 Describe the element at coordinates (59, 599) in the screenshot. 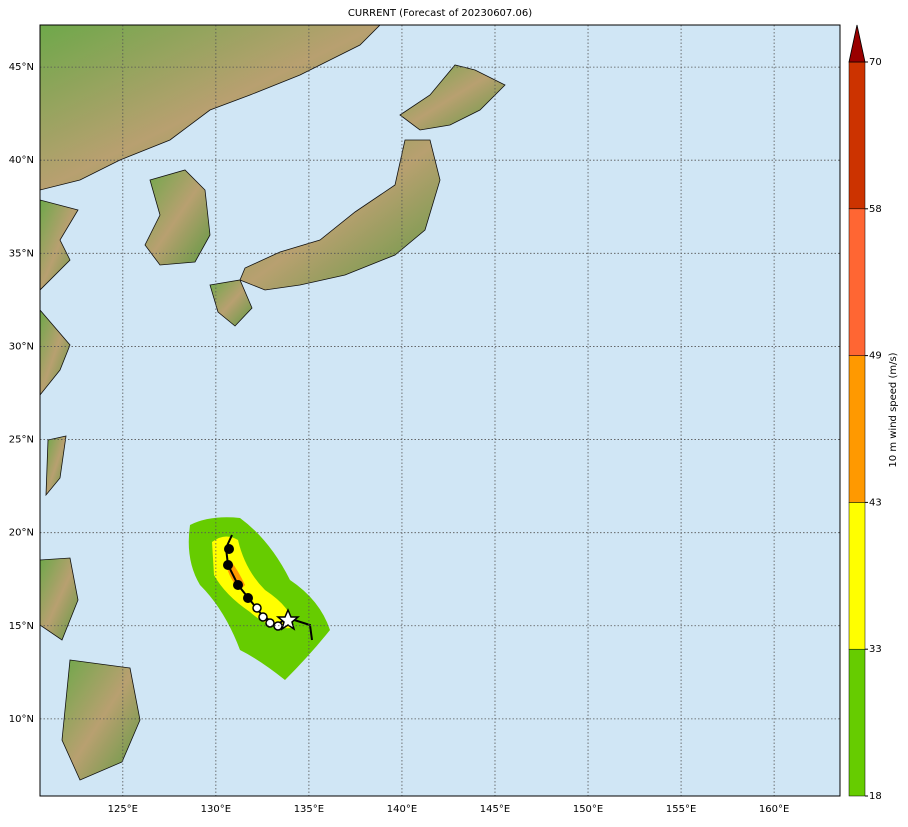

I see `luzon` at that location.